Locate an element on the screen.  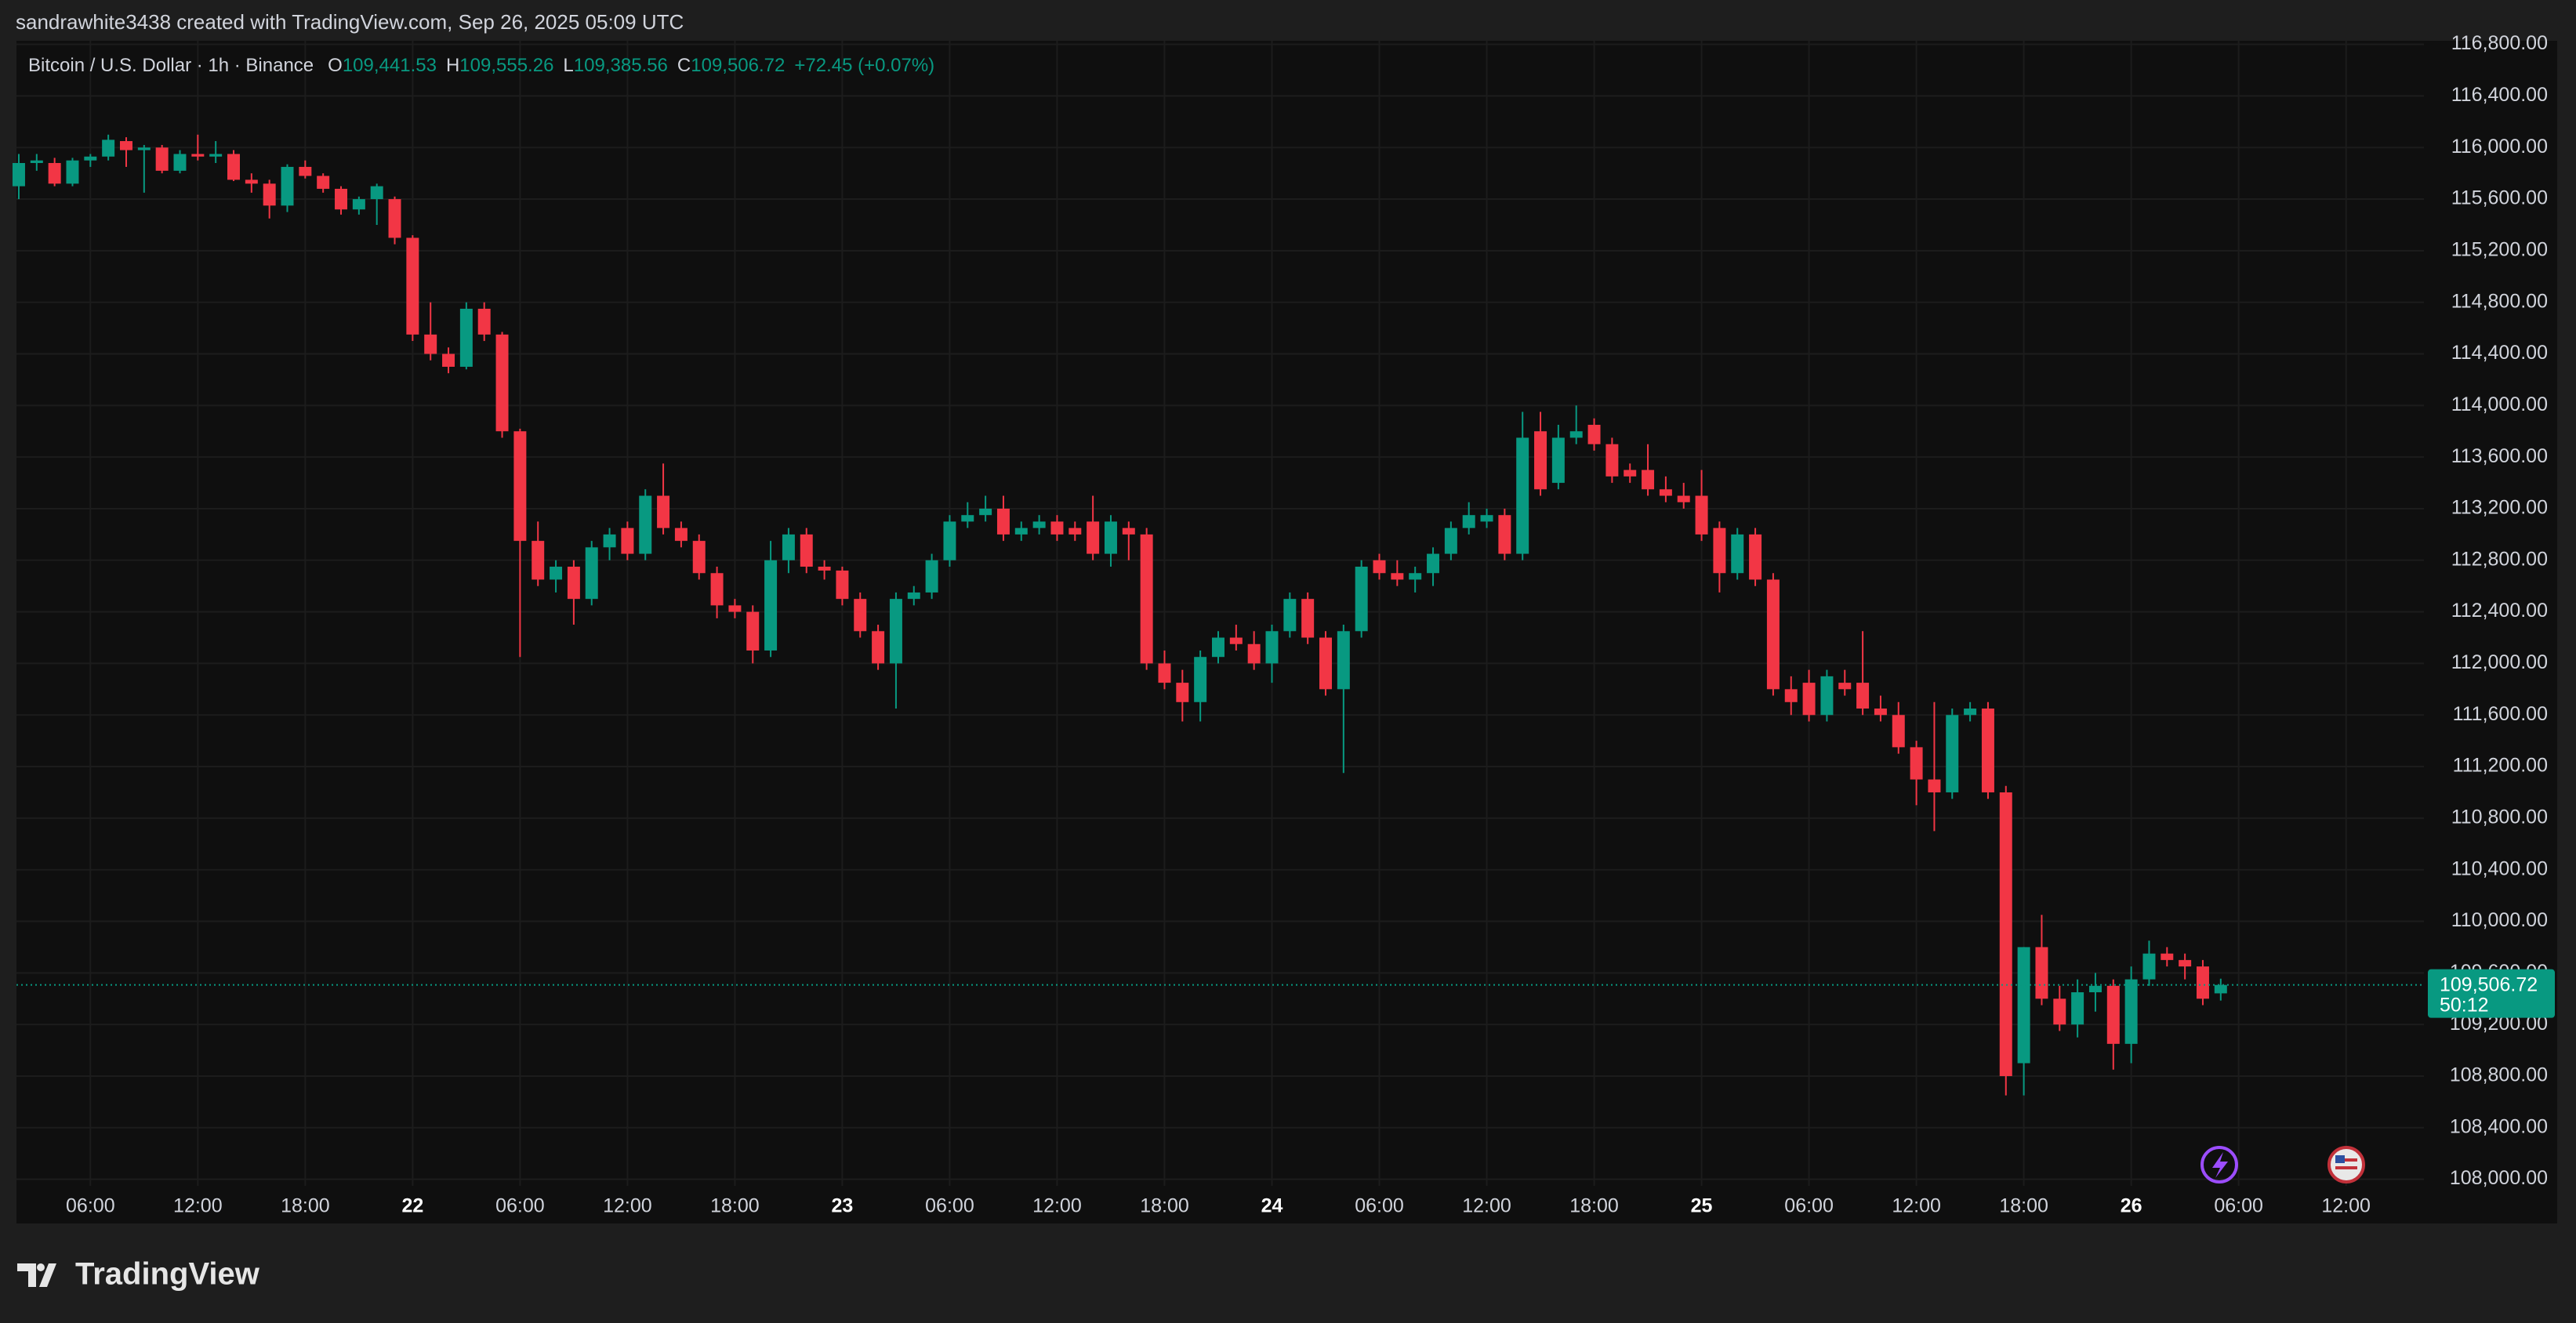
y-tick-label: 110,000.00 is located at coordinates (2499, 920).